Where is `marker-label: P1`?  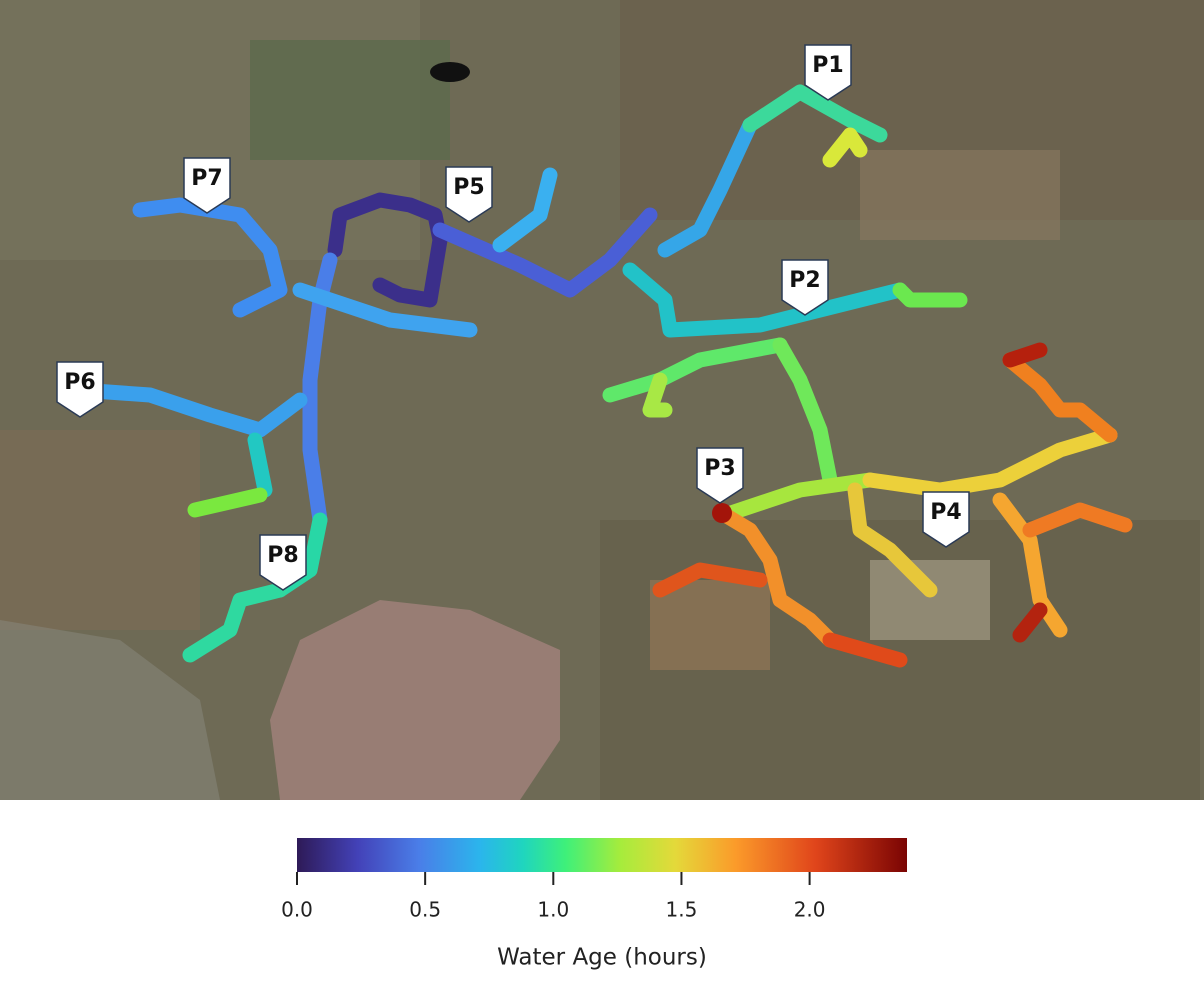
marker-label: P1 is located at coordinates (827, 65).